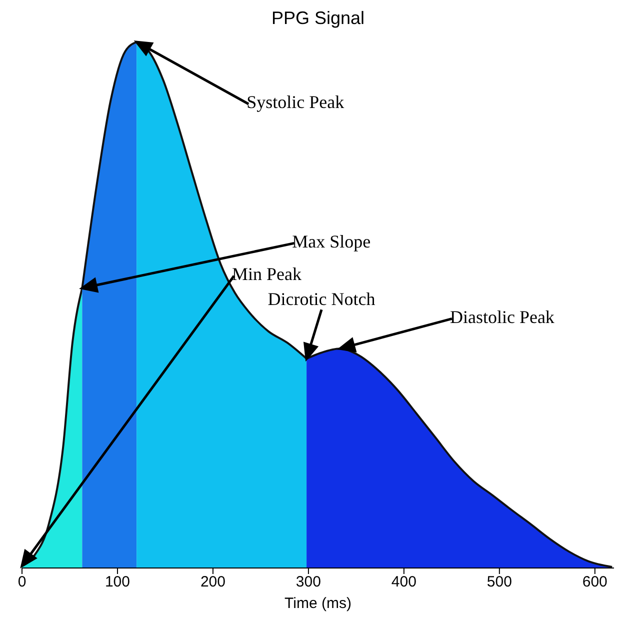 The image size is (634, 625). I want to click on x-tick-label: 200, so click(213, 582).